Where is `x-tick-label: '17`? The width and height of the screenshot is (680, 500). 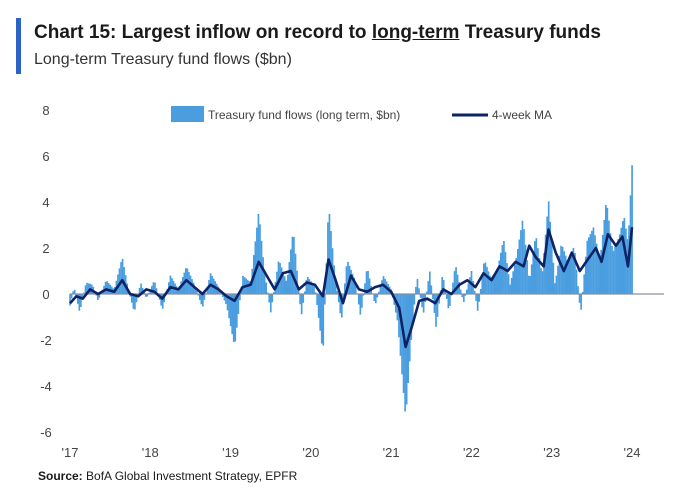
x-tick-label: '17 is located at coordinates (70, 452).